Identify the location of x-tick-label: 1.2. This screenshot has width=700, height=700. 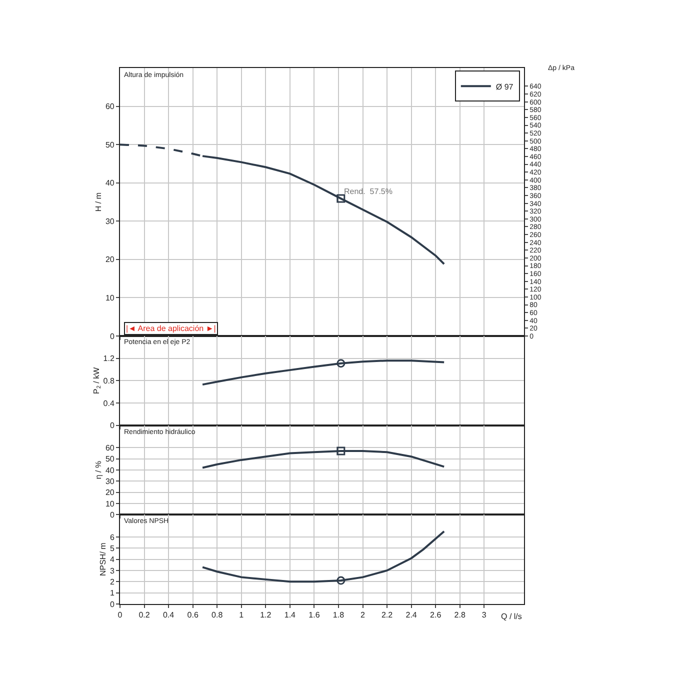
(266, 615).